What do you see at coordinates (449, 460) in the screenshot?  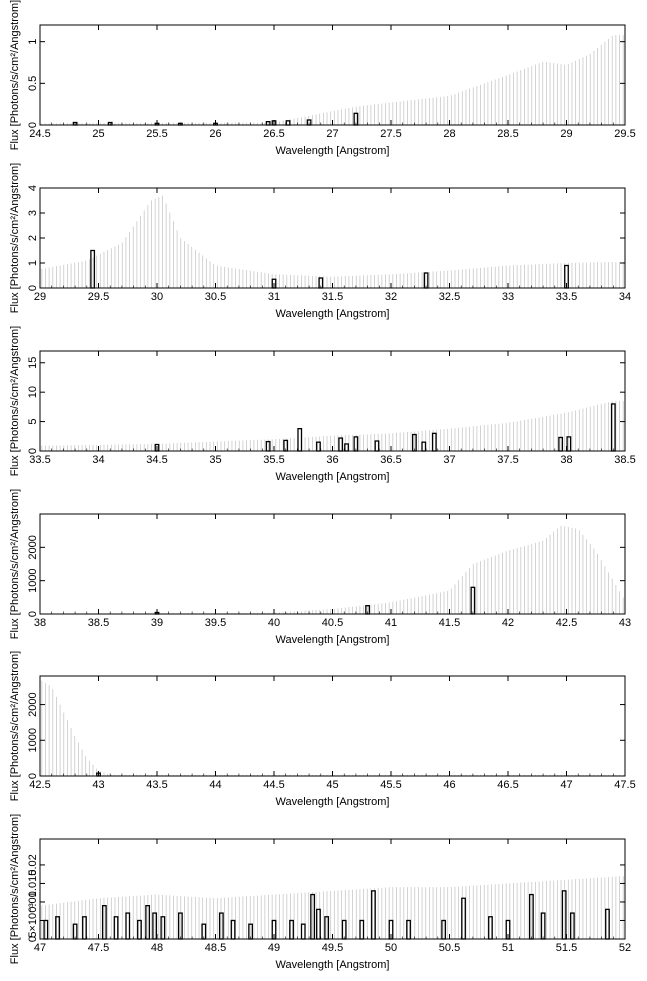 I see `x-tick-label: 37` at bounding box center [449, 460].